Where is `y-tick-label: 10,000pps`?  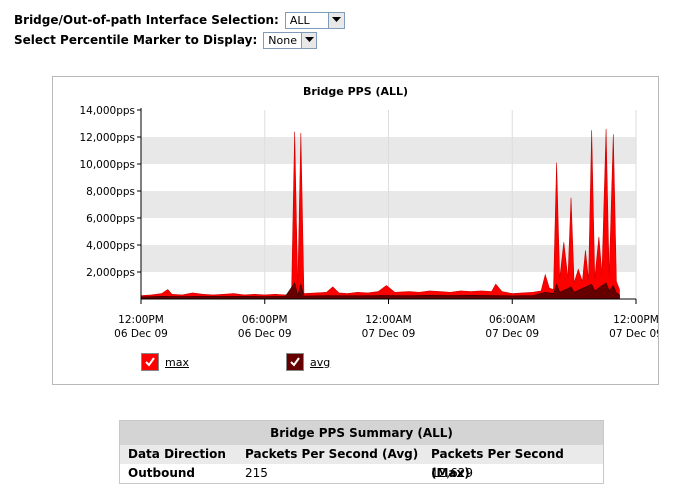
y-tick-label: 10,000pps is located at coordinates (107, 165).